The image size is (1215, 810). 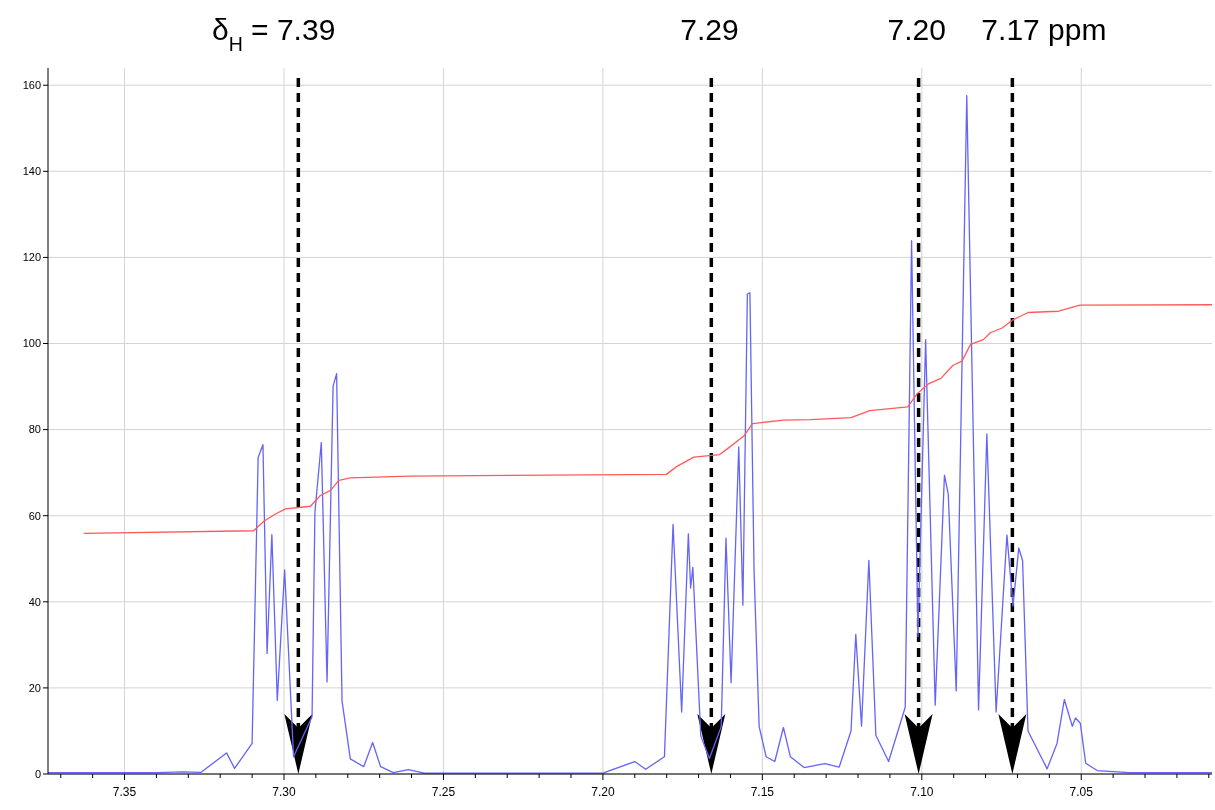 What do you see at coordinates (31, 343) in the screenshot?
I see `y-tick-label: 100` at bounding box center [31, 343].